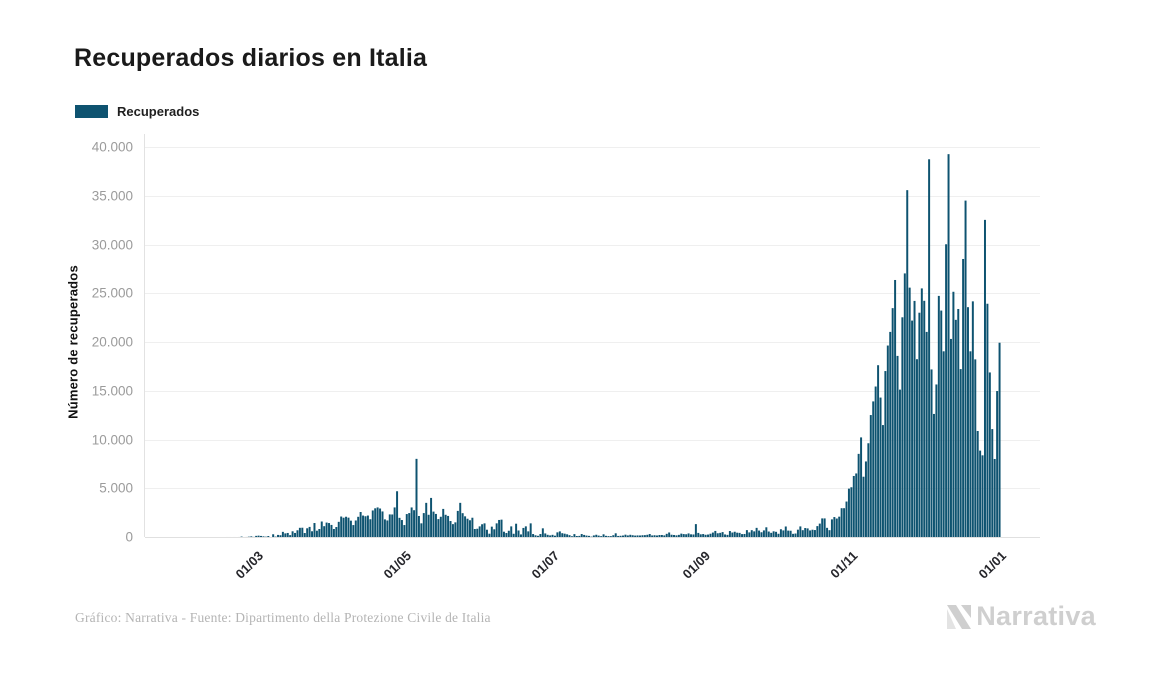  Describe the element at coordinates (112, 342) in the screenshot. I see `y-tick-label: 20.000` at that location.